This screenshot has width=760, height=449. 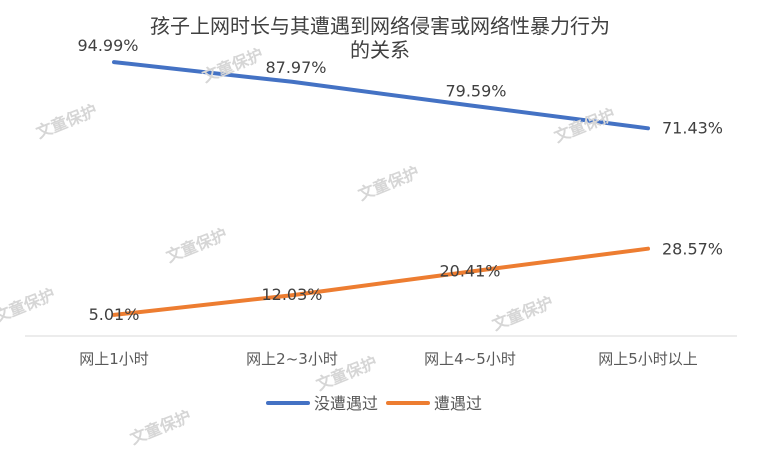 What do you see at coordinates (381, 281) in the screenshot?
I see `series-line-encountered` at bounding box center [381, 281].